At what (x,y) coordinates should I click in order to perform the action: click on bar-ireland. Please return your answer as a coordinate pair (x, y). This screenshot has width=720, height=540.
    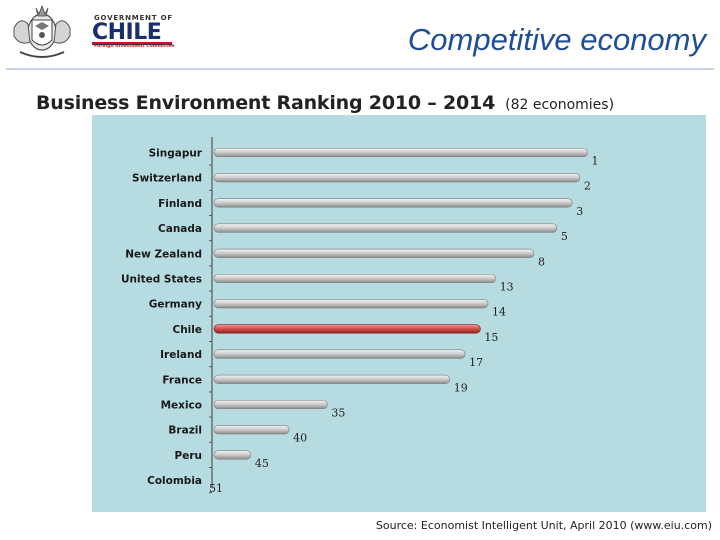
    Looking at the image, I should click on (339, 354).